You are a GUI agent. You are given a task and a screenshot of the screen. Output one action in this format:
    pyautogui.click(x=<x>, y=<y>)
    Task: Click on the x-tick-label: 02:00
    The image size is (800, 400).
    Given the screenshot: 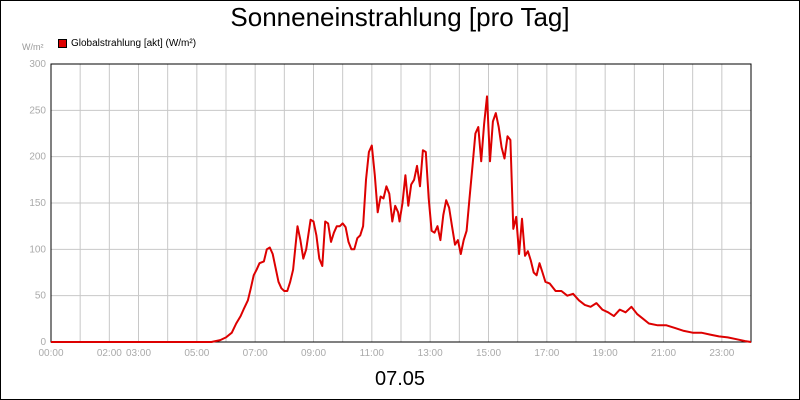 What is the action you would take?
    pyautogui.click(x=109, y=353)
    